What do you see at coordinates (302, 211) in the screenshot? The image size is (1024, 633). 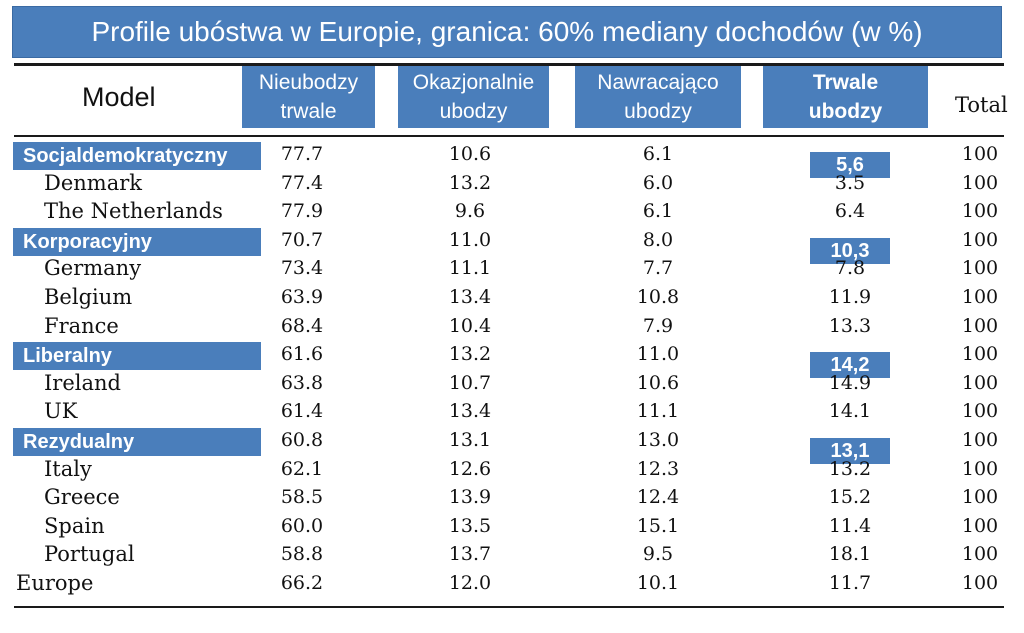 I see `value-nieubodzy-trwale: 77.9` at bounding box center [302, 211].